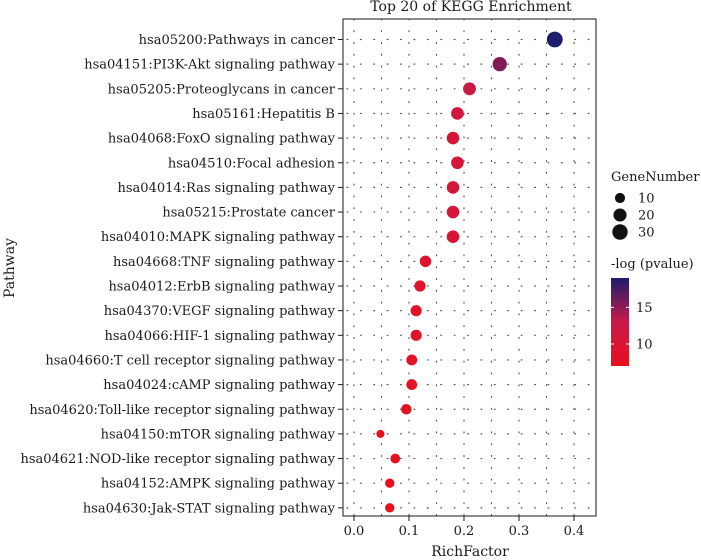 This screenshot has height=560, width=701. What do you see at coordinates (470, 552) in the screenshot?
I see `x-axis-title: RichFactor` at bounding box center [470, 552].